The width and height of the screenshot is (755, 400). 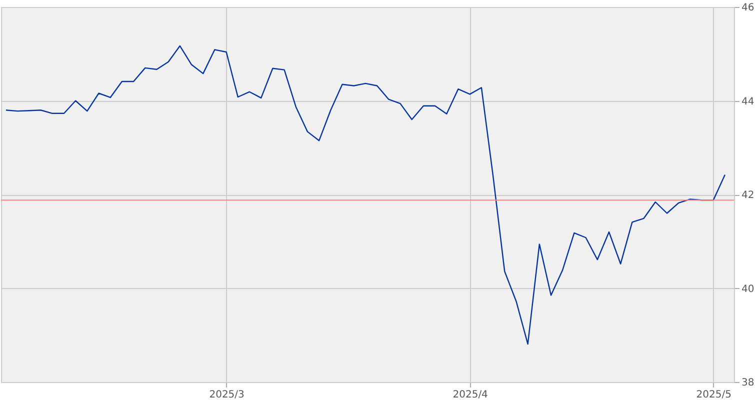 What do you see at coordinates (714, 395) in the screenshot?
I see `x-tick-label: 2025/5` at bounding box center [714, 395].